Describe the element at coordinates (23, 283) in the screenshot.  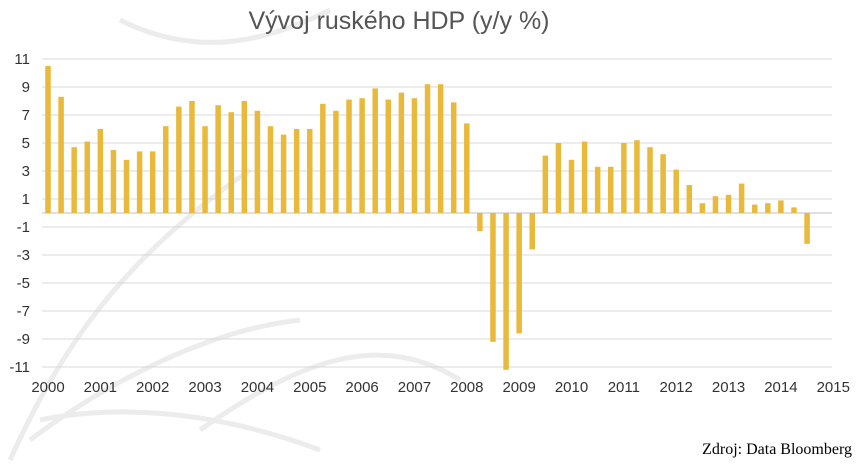
I see `y-tick-label: -5` at that location.